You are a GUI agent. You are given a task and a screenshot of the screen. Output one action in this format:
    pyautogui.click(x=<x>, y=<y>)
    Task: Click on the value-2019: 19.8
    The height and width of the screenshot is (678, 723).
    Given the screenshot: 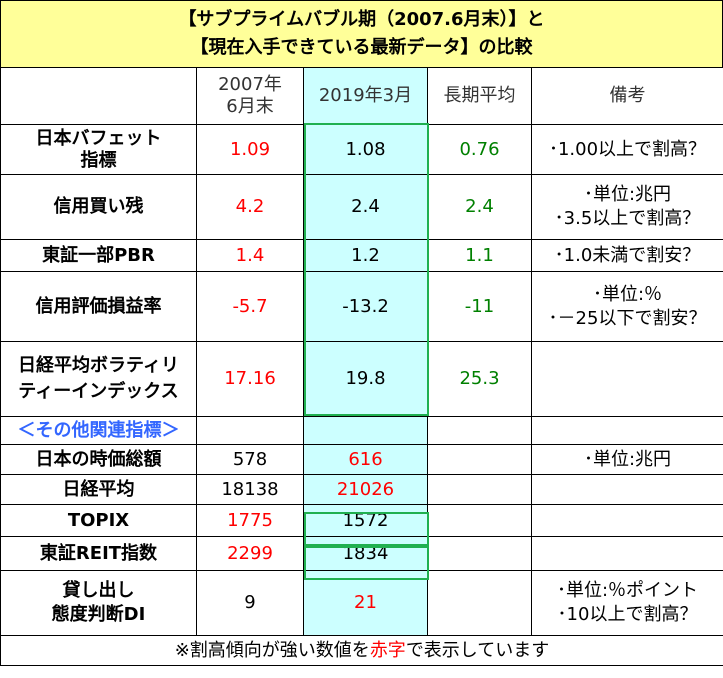 What is the action you would take?
    pyautogui.click(x=365, y=379)
    